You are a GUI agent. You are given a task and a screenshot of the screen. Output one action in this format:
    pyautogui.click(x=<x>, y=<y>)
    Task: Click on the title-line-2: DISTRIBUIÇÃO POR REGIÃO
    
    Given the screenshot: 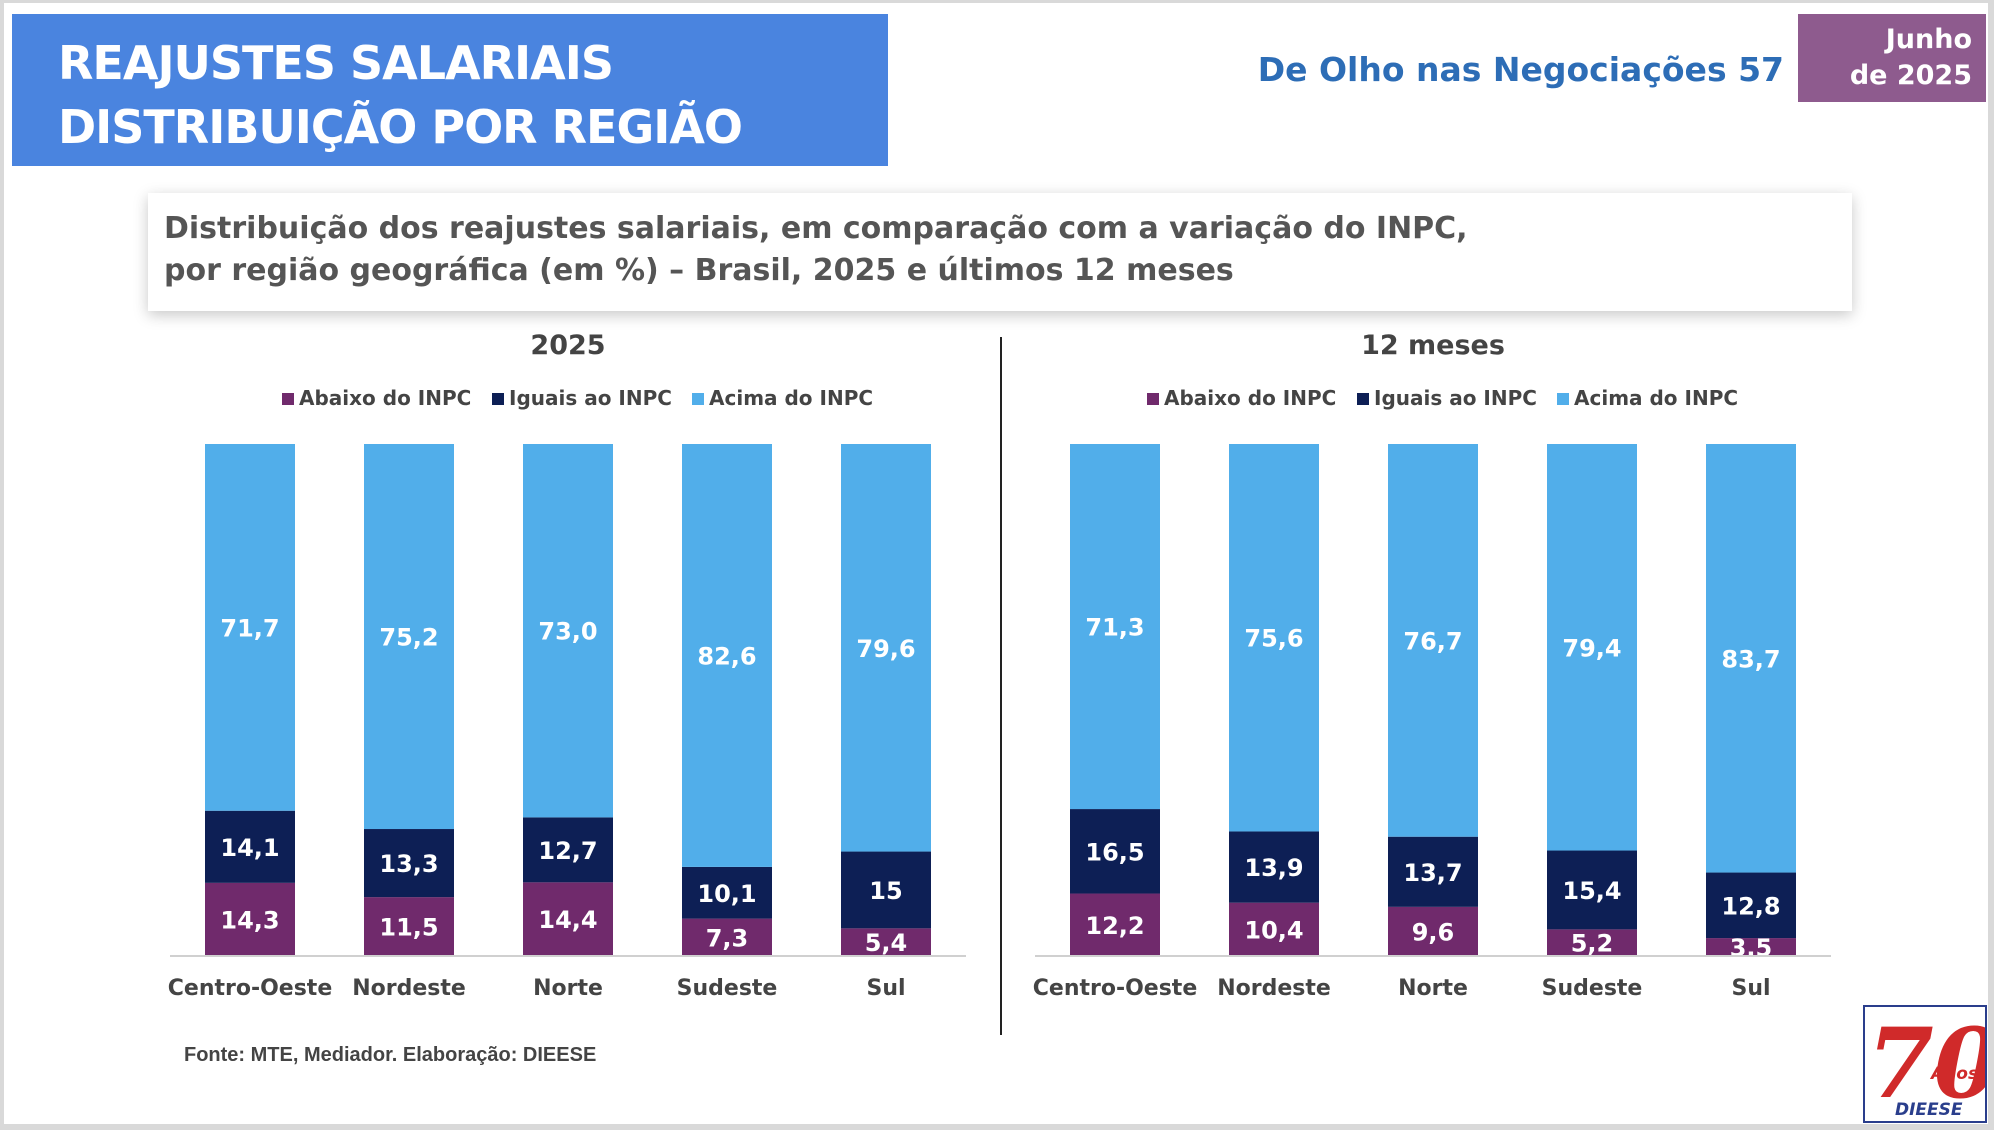 What is the action you would take?
    pyautogui.click(x=400, y=127)
    